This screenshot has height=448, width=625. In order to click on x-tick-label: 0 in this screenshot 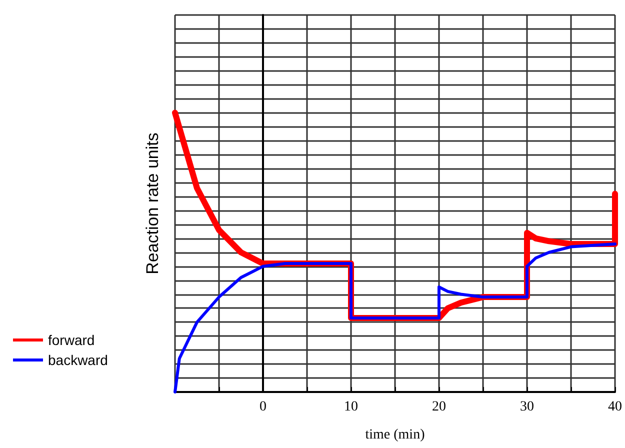, I will do `click(263, 407)`.